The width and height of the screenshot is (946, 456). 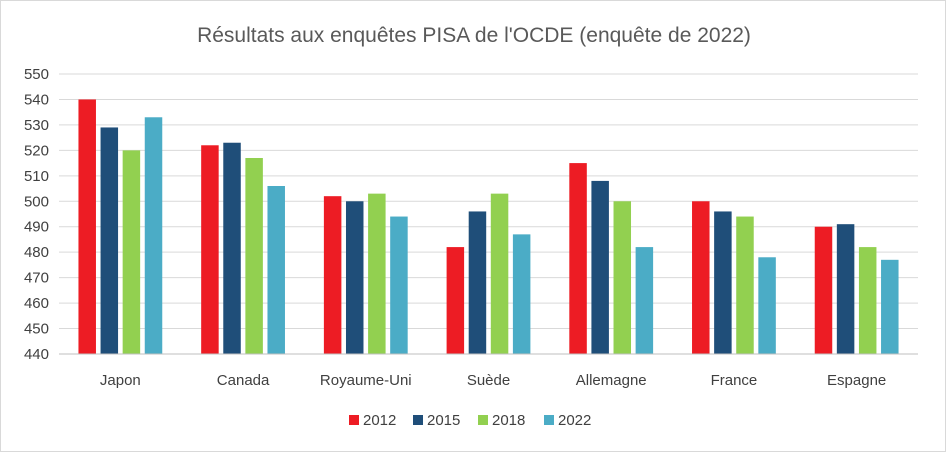 What do you see at coordinates (36, 354) in the screenshot?
I see `y-tick-label: 440` at bounding box center [36, 354].